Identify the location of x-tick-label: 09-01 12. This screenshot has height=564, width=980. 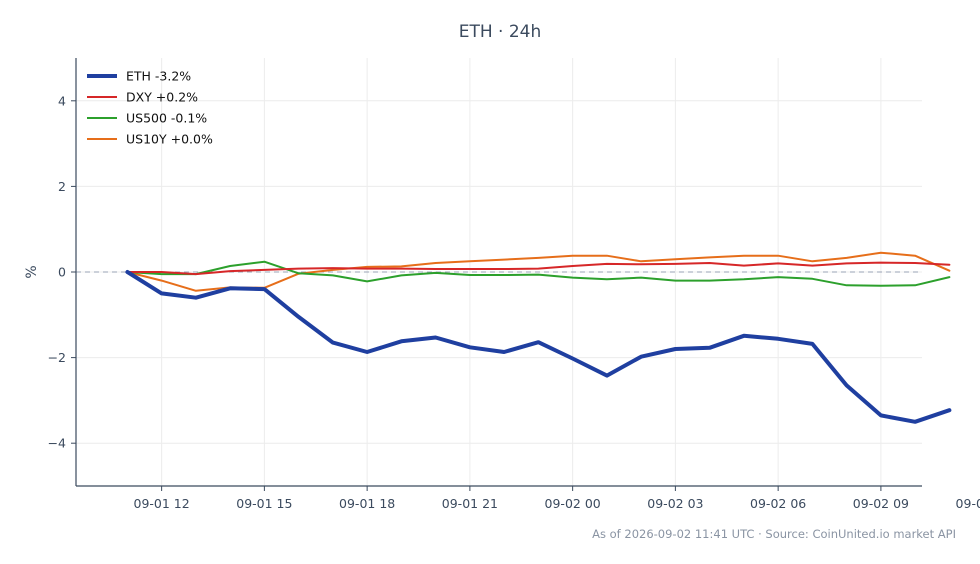
(162, 503).